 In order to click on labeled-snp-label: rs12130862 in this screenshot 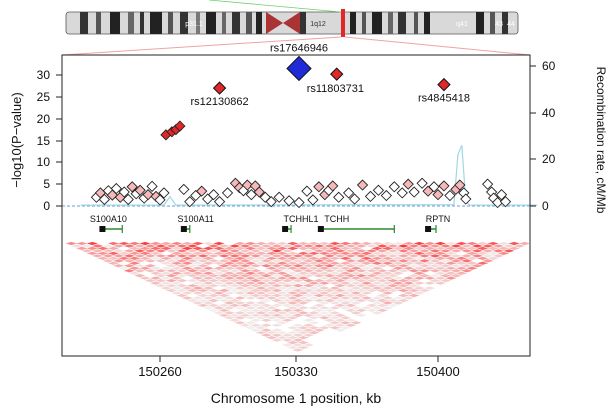, I will do `click(220, 102)`.